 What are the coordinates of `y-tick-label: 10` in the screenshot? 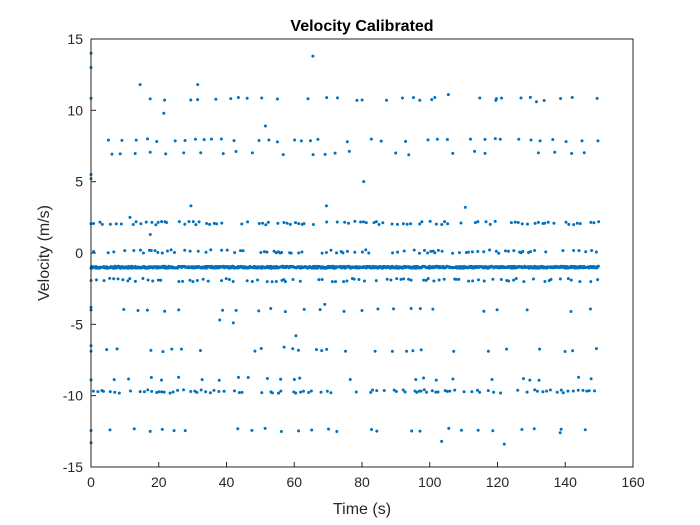 It's located at (75, 110).